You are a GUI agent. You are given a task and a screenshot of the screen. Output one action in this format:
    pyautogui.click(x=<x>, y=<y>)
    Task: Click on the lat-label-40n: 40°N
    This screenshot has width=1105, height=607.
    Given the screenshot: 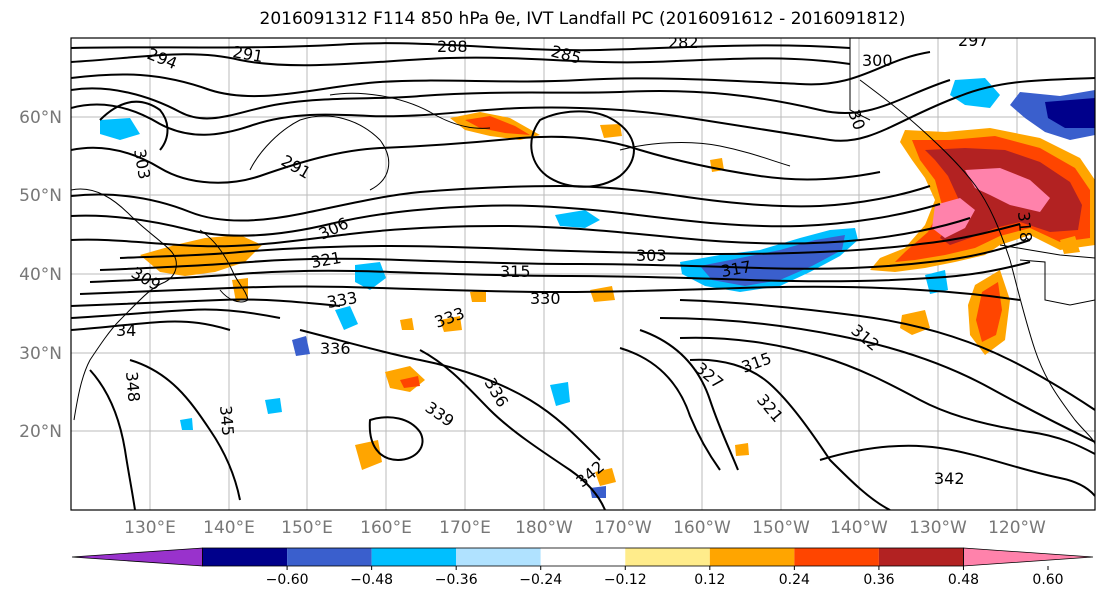 What is the action you would take?
    pyautogui.click(x=40, y=275)
    